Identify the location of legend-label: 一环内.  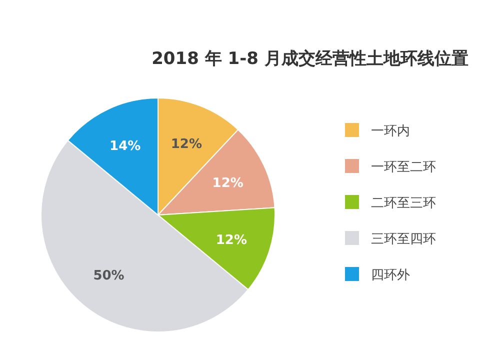
(390, 131).